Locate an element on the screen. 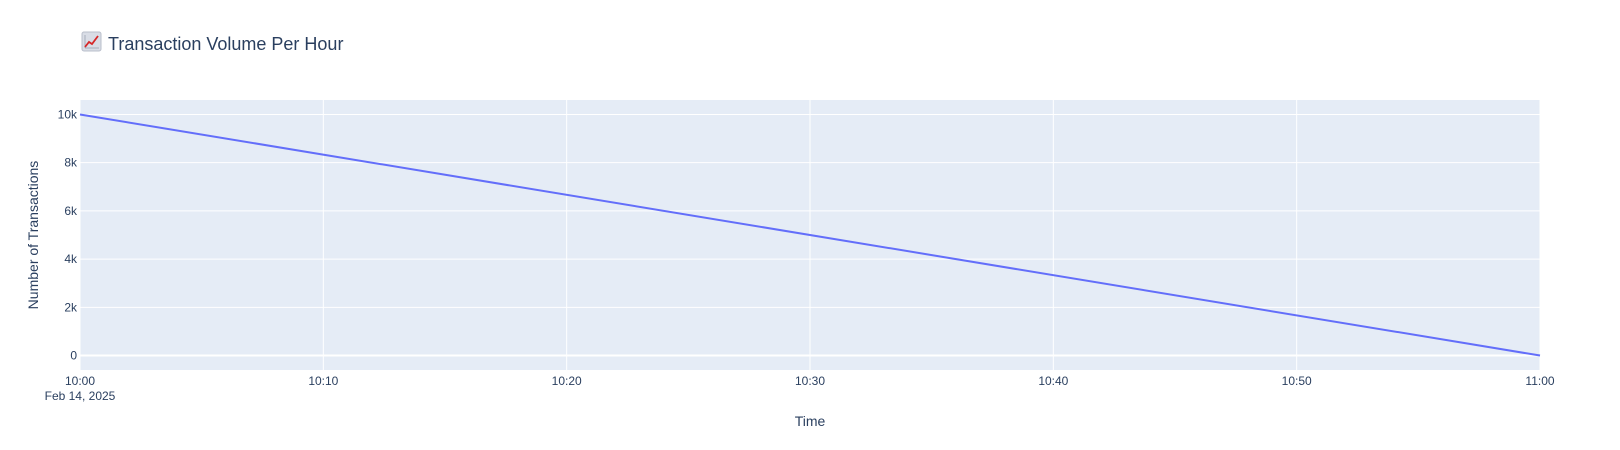 The image size is (1620, 450). chart-title-group: Transaction Volume Per Hour is located at coordinates (212, 42).